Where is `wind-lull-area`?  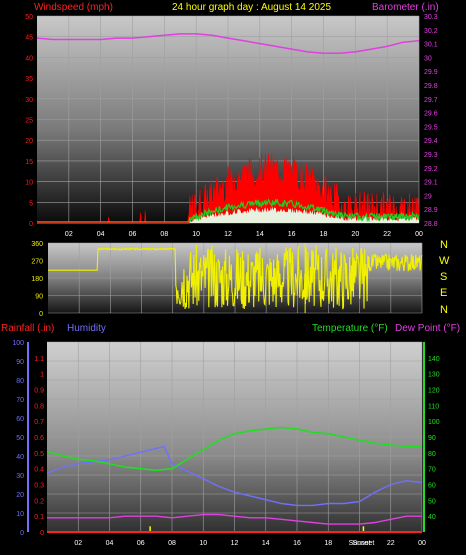
wind-lull-area is located at coordinates (228, 214).